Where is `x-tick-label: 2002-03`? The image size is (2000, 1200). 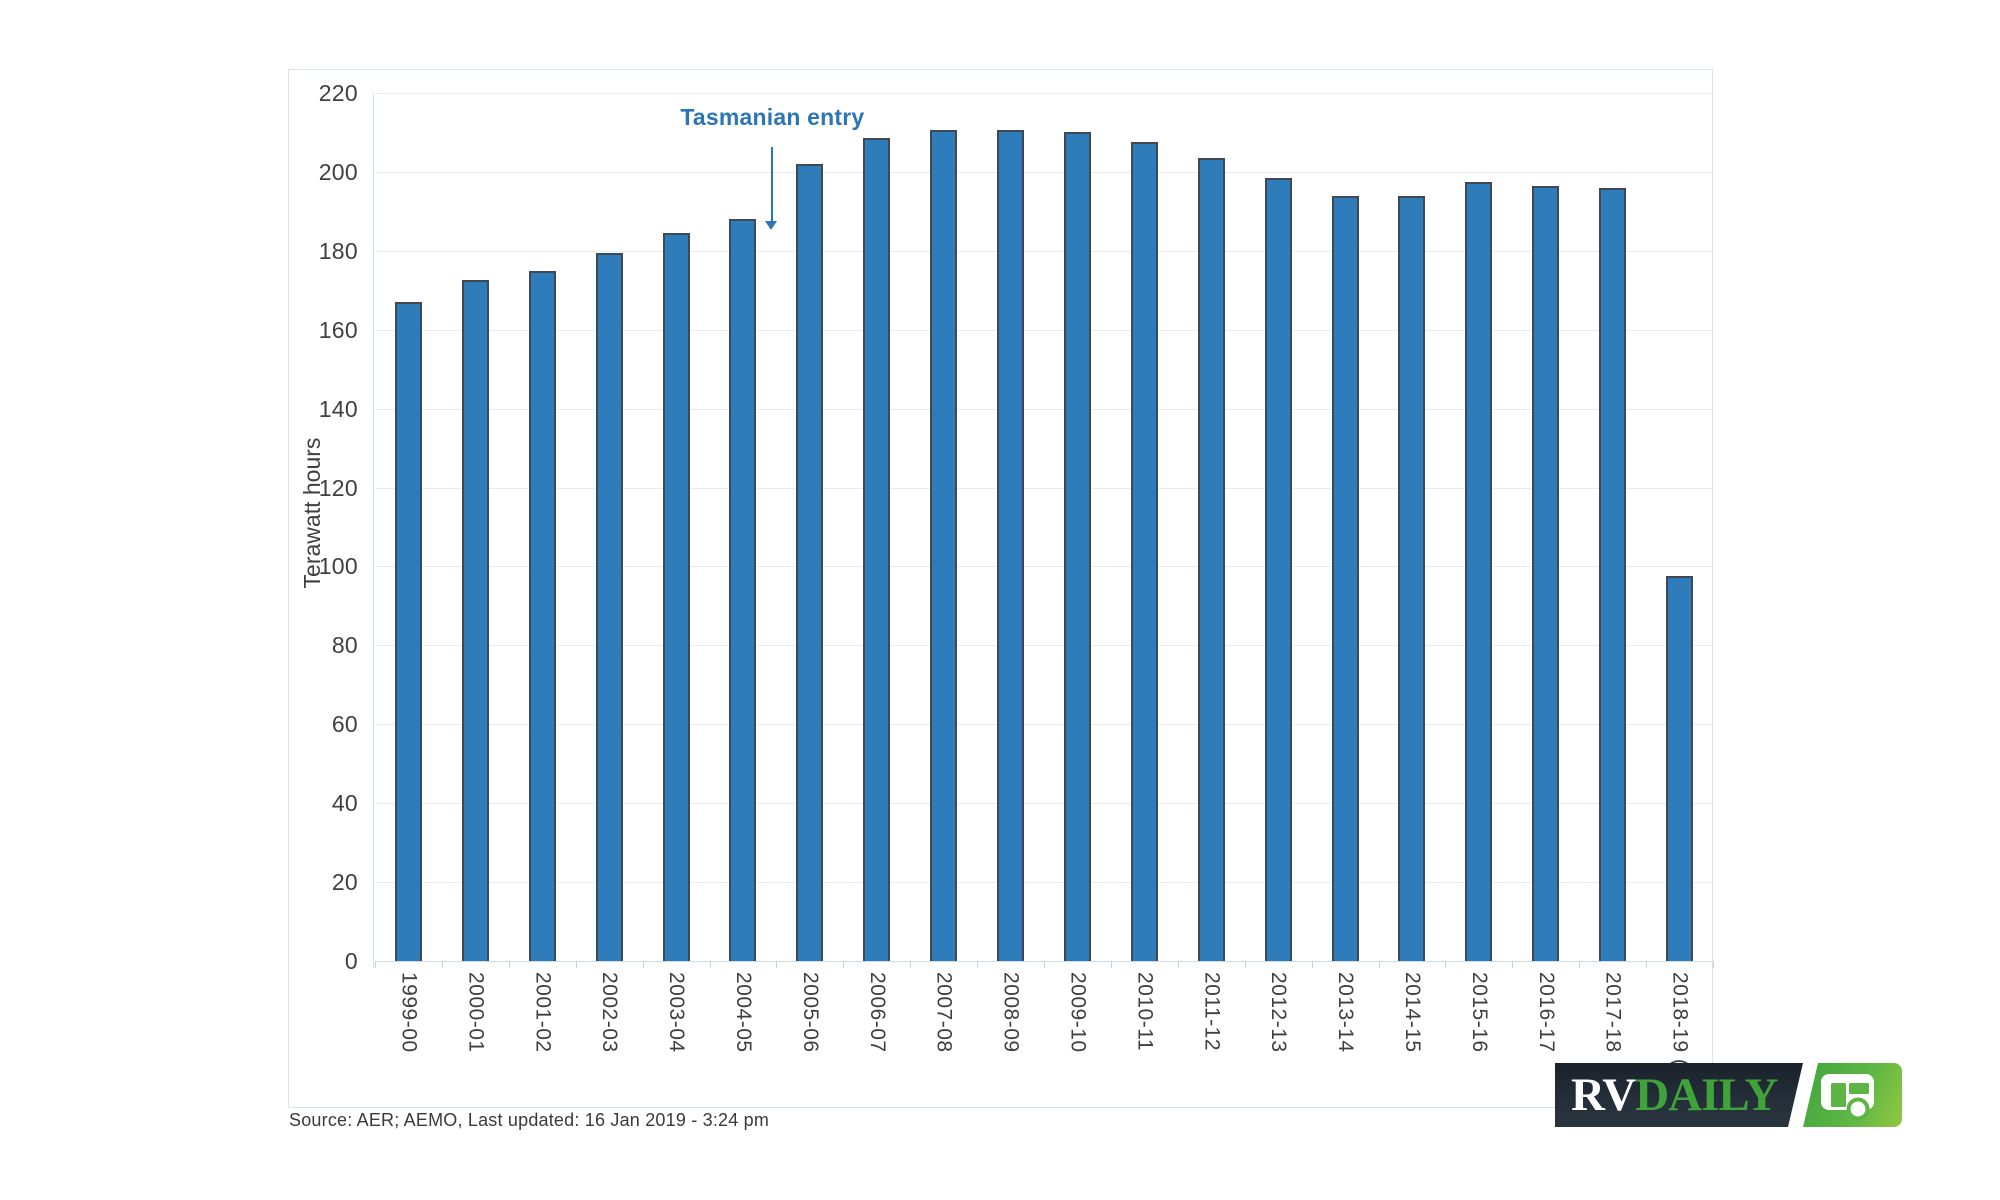 x-tick-label: 2002-03 is located at coordinates (610, 1012).